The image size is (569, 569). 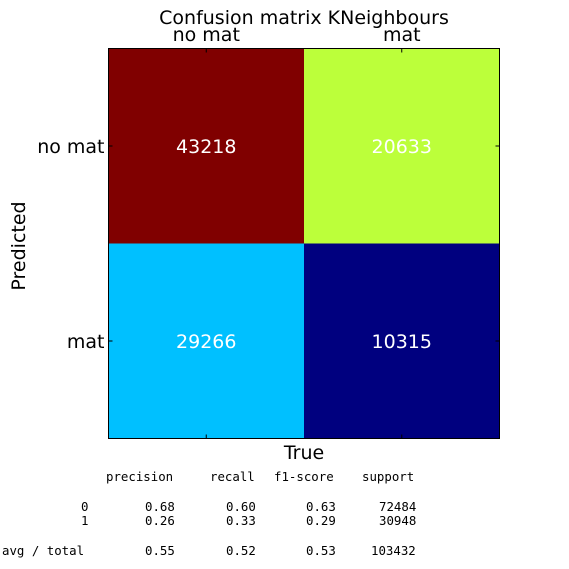 I want to click on x-axis-label: True, so click(x=303, y=453).